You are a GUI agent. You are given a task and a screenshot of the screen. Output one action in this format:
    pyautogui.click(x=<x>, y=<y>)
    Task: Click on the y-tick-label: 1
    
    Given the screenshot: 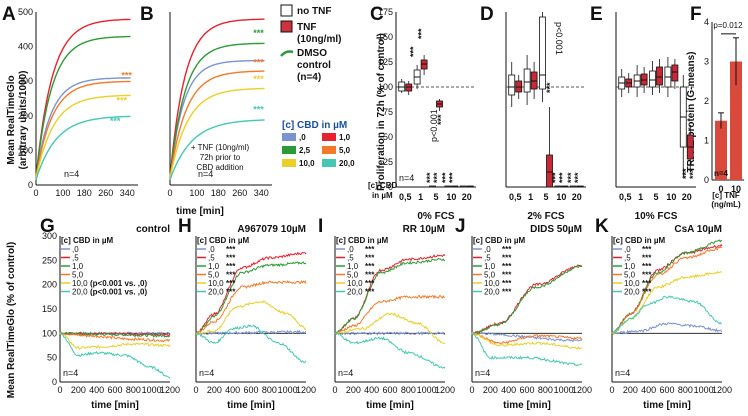 What is the action you would take?
    pyautogui.click(x=706, y=141)
    